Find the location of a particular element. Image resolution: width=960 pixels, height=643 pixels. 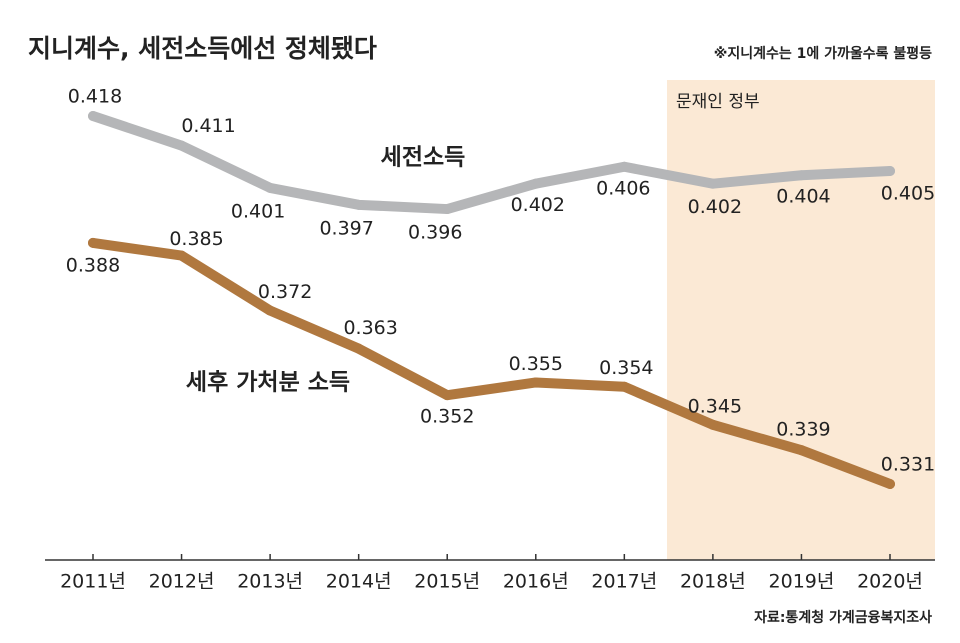

value-label: 0.354 is located at coordinates (626, 368).